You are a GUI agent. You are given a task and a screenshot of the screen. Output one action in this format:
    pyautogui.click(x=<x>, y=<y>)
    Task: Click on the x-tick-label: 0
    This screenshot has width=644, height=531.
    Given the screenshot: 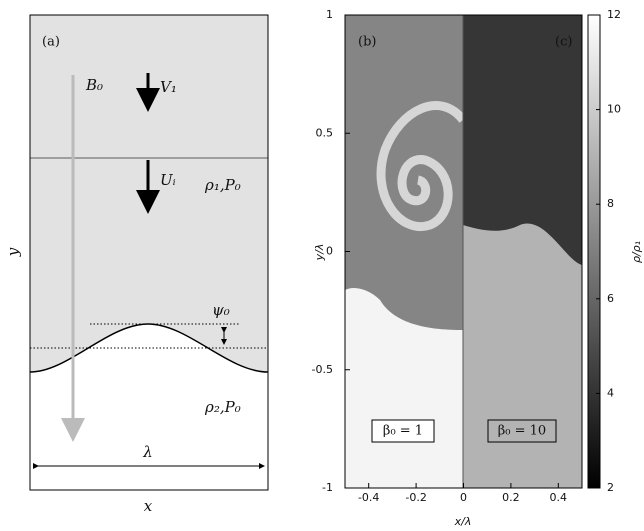 What is the action you would take?
    pyautogui.click(x=463, y=497)
    